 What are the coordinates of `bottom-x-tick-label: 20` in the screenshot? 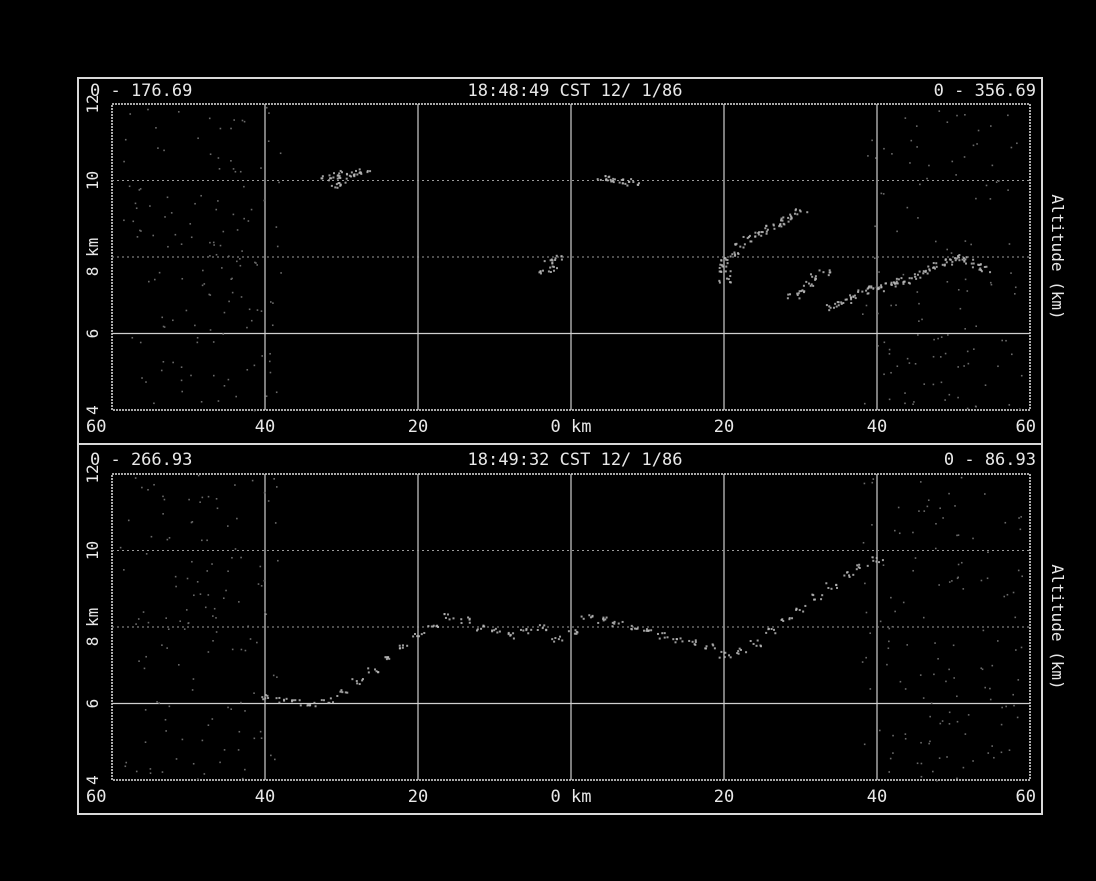 It's located at (418, 797).